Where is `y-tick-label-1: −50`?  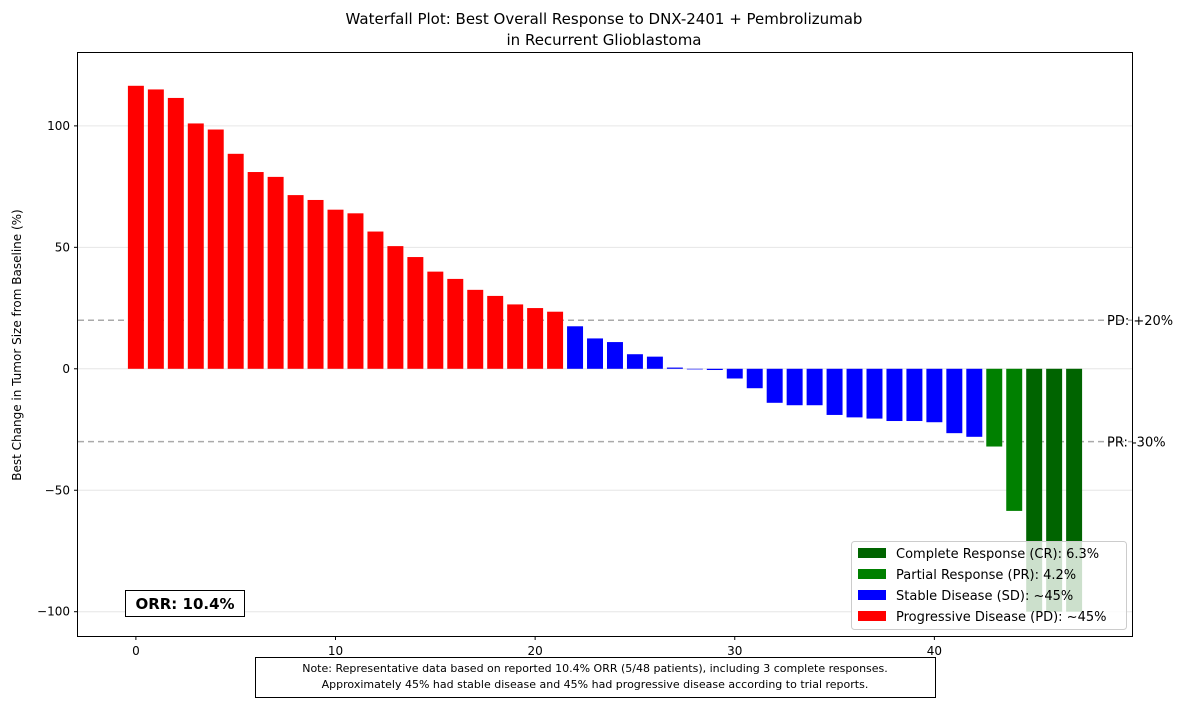 y-tick-label-1: −50 is located at coordinates (57, 490).